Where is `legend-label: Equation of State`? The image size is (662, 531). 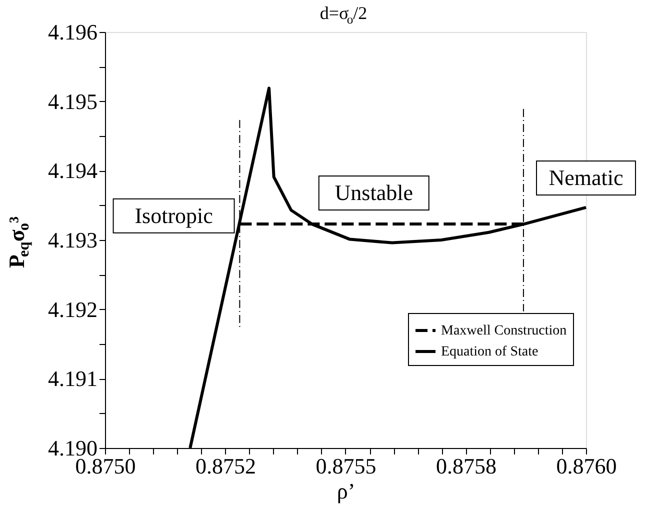
legend-label: Equation of State is located at coordinates (489, 352).